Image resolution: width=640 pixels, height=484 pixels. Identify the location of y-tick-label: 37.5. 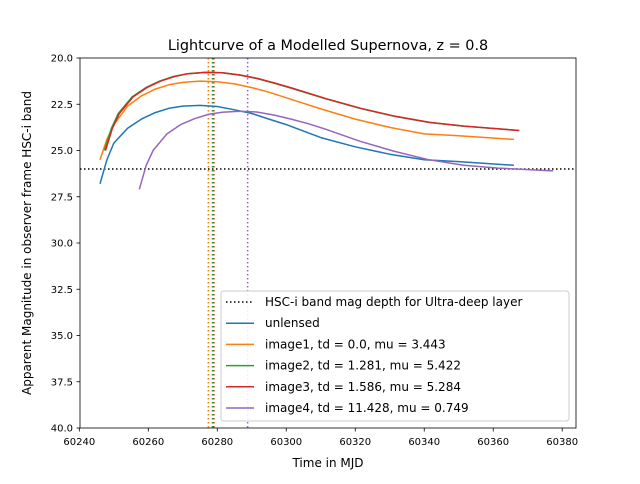
(62, 382).